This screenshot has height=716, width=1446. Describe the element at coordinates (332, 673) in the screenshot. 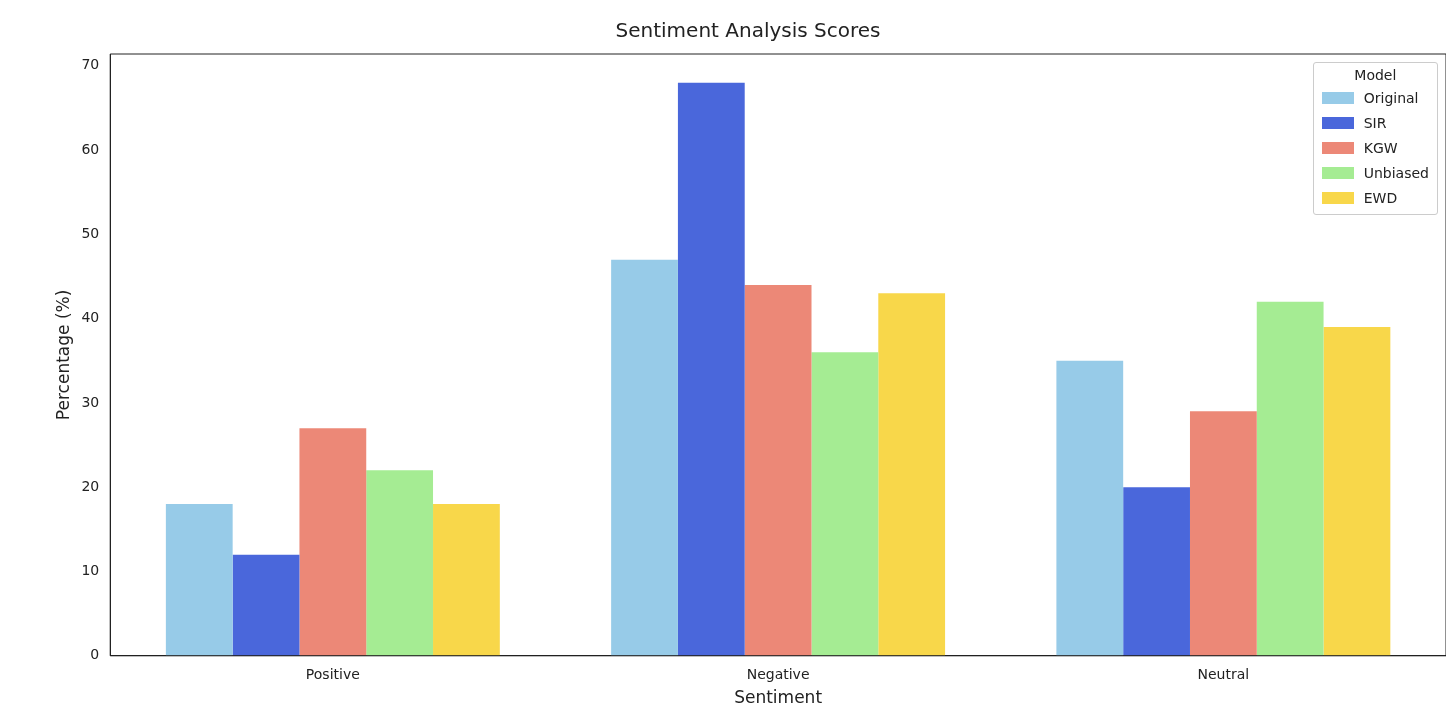

I see `x-tick-label: Positive` at that location.